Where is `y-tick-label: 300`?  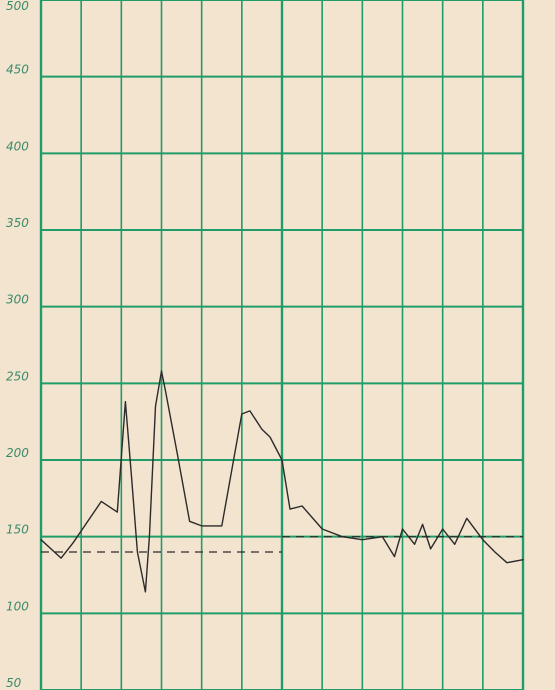 y-tick-label: 300 is located at coordinates (17, 300).